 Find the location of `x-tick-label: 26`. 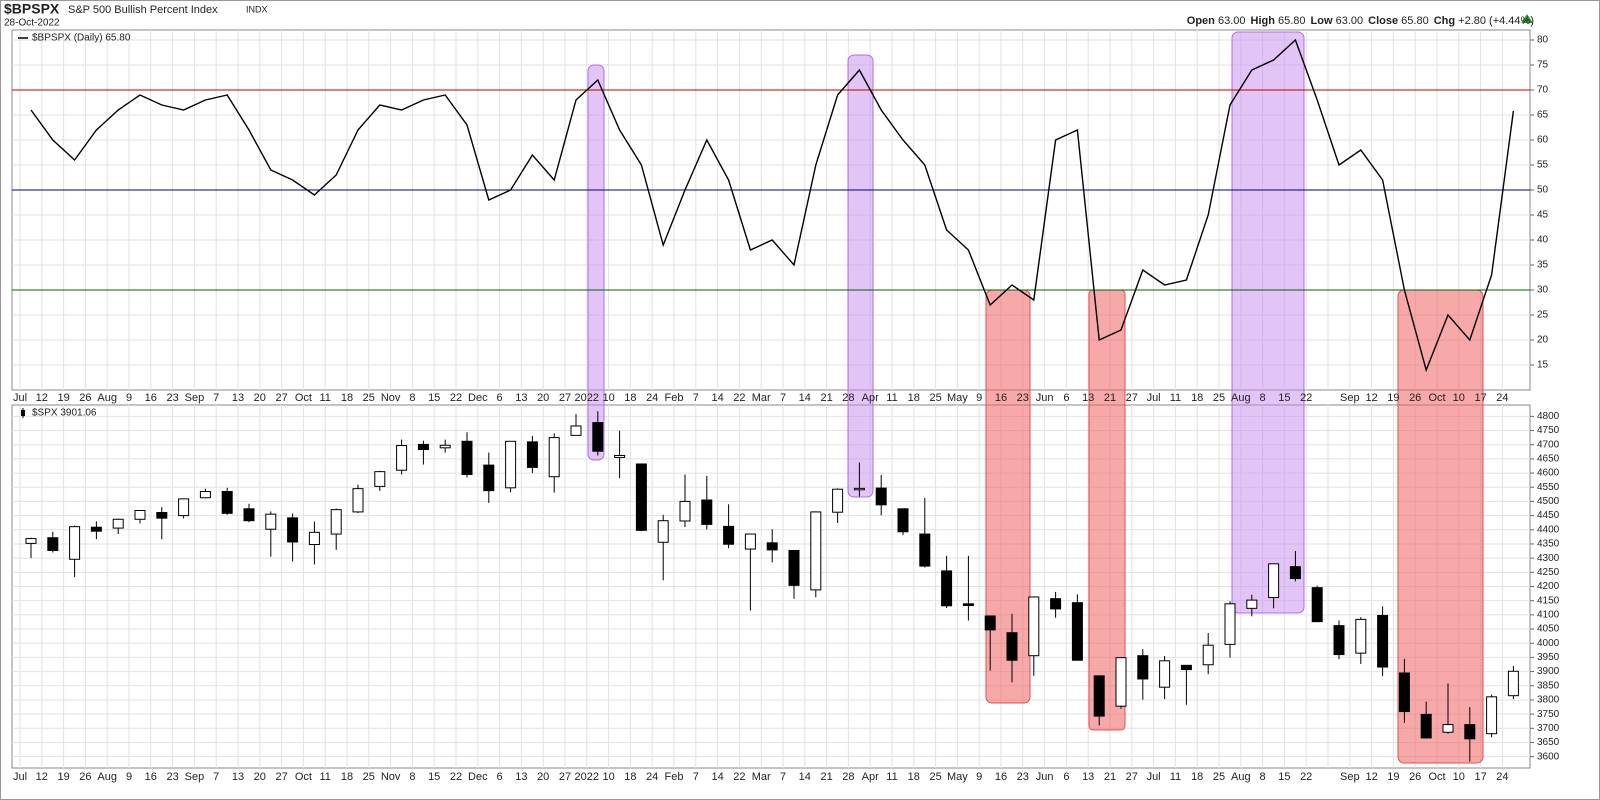

x-tick-label: 26 is located at coordinates (85, 777).